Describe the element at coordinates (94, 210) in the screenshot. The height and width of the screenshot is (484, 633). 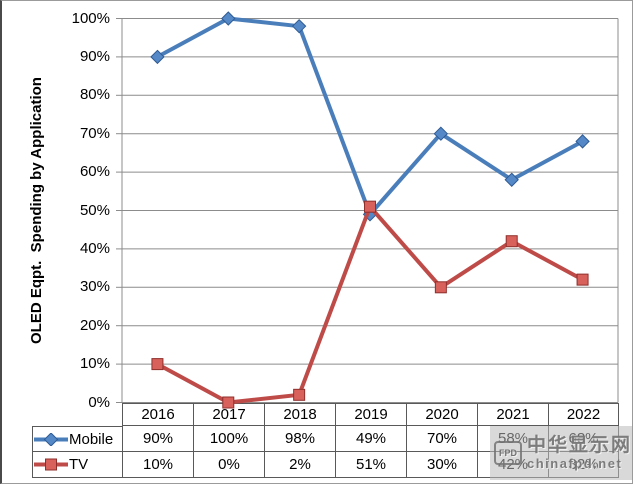
I see `y-tick-label: 50%` at that location.